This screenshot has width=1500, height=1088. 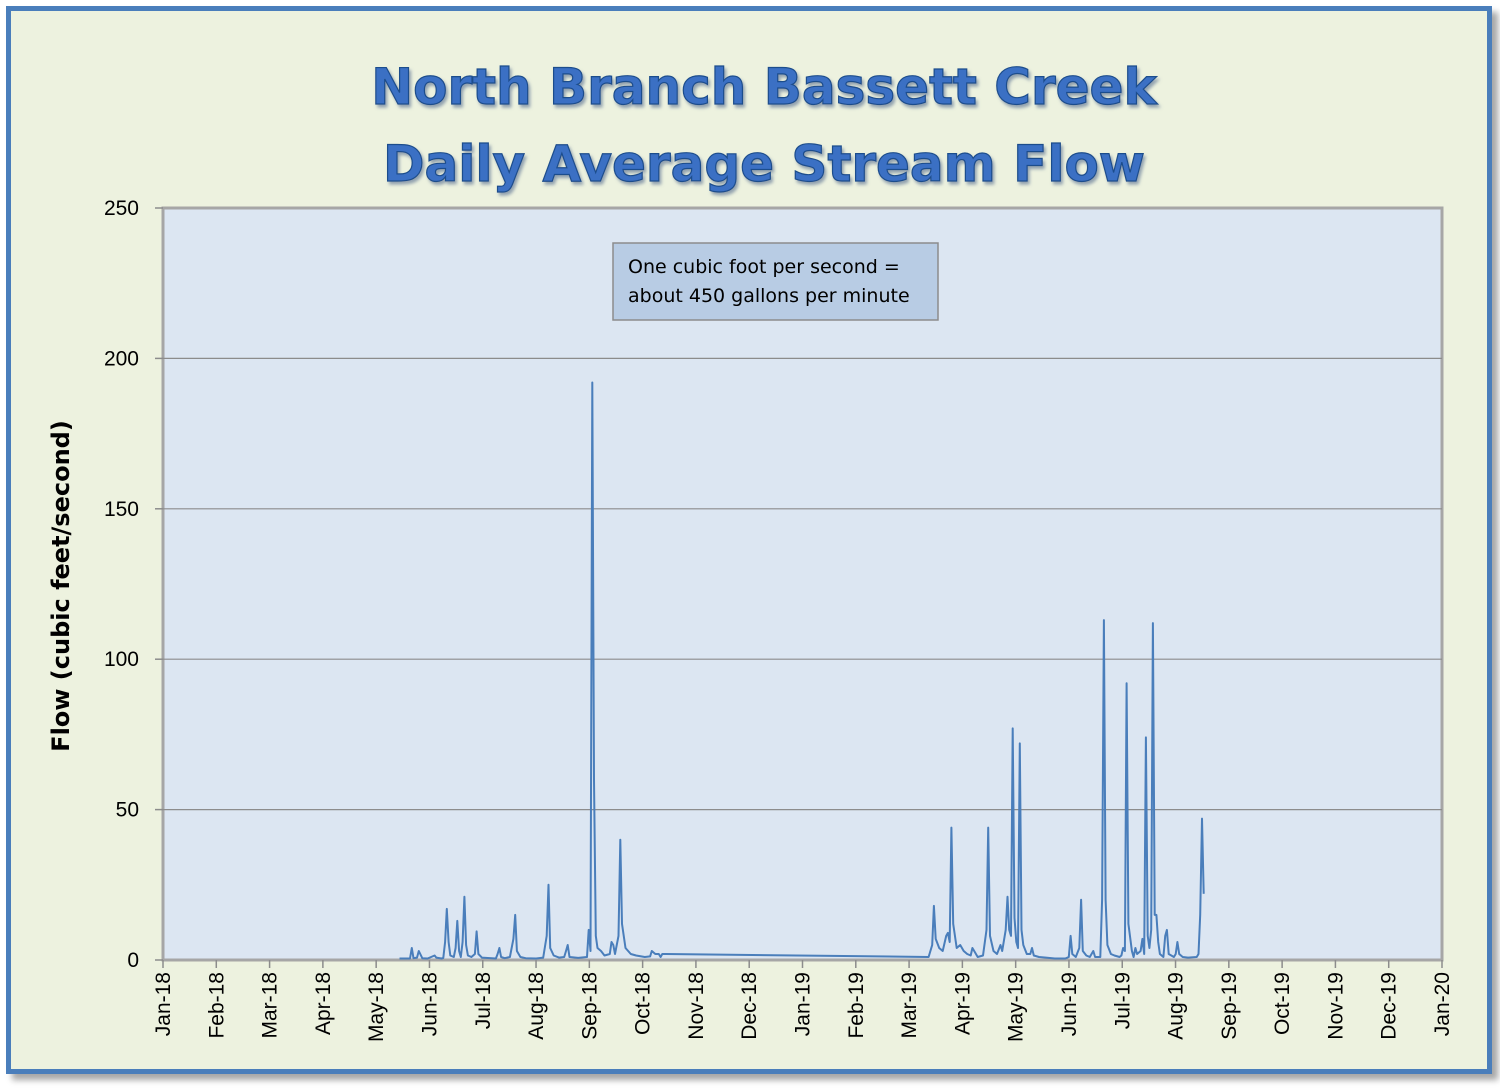 I want to click on x-tick-label: Oct-19, so click(x=1282, y=1003).